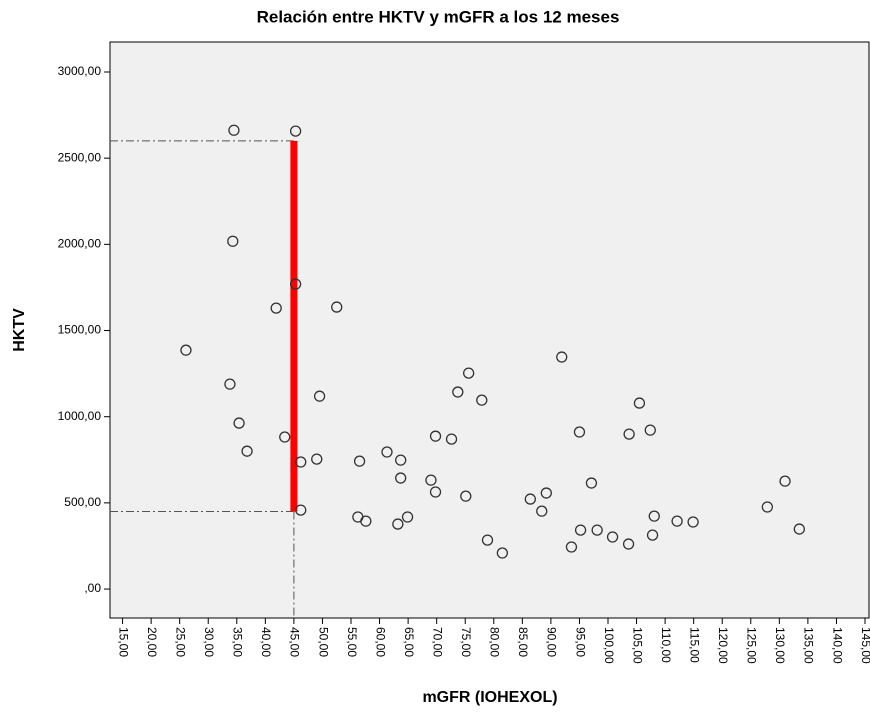  I want to click on y-tick-label: ,00, so click(92, 588).